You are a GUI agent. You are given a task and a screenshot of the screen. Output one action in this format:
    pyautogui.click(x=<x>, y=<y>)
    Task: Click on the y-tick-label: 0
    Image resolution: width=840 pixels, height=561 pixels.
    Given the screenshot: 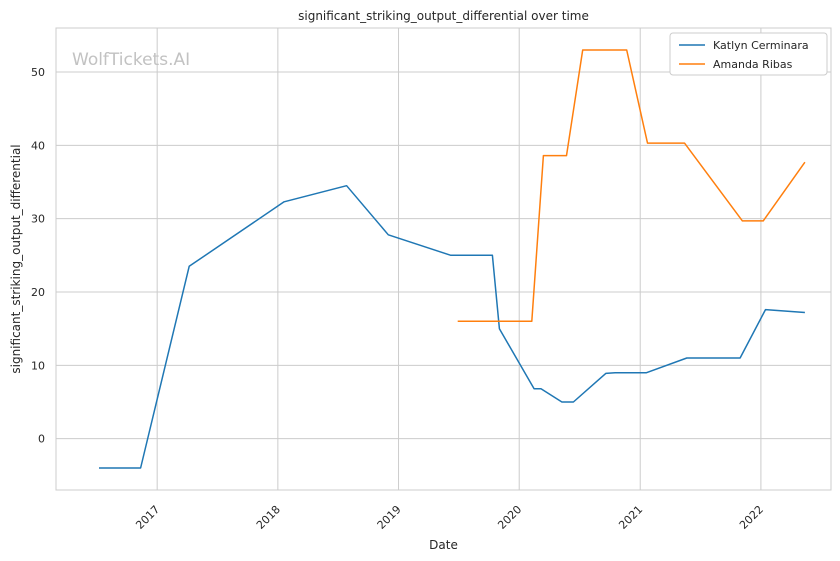 What is the action you would take?
    pyautogui.click(x=41, y=439)
    